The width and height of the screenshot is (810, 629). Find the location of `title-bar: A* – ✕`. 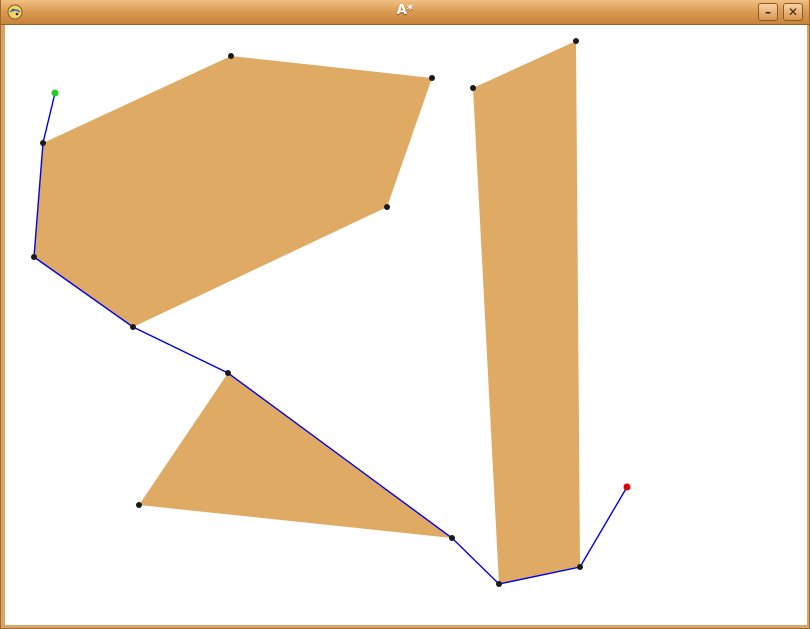

title-bar: A* – ✕ is located at coordinates (405, 12).